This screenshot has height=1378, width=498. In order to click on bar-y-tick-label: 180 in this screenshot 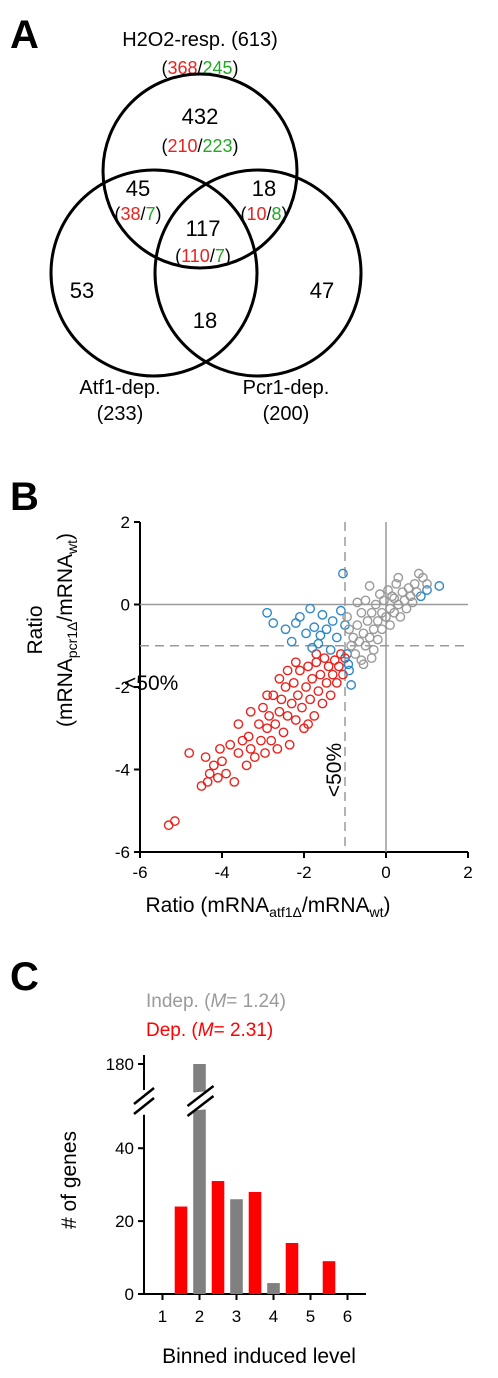, I will do `click(120, 1064)`.